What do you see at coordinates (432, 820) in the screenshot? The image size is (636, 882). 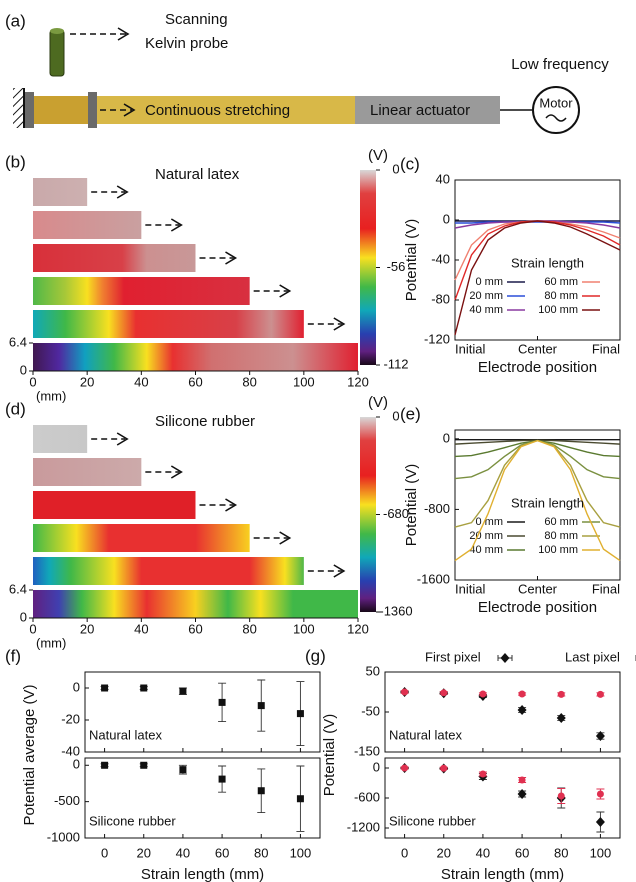 I see `annotation: Silicone rubber` at bounding box center [432, 820].